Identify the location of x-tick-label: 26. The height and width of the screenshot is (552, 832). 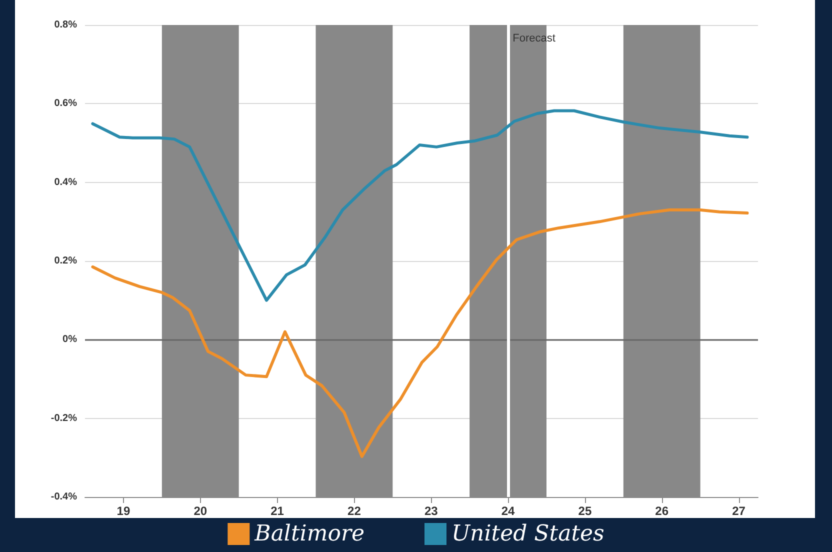
(662, 511).